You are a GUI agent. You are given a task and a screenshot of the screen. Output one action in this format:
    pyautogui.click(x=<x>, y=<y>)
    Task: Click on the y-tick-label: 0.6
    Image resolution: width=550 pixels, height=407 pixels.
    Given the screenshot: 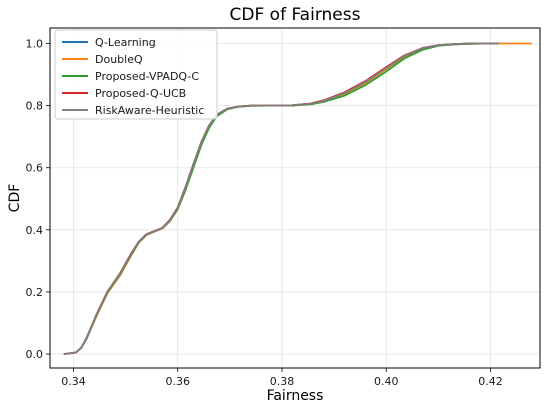 What is the action you would take?
    pyautogui.click(x=35, y=168)
    